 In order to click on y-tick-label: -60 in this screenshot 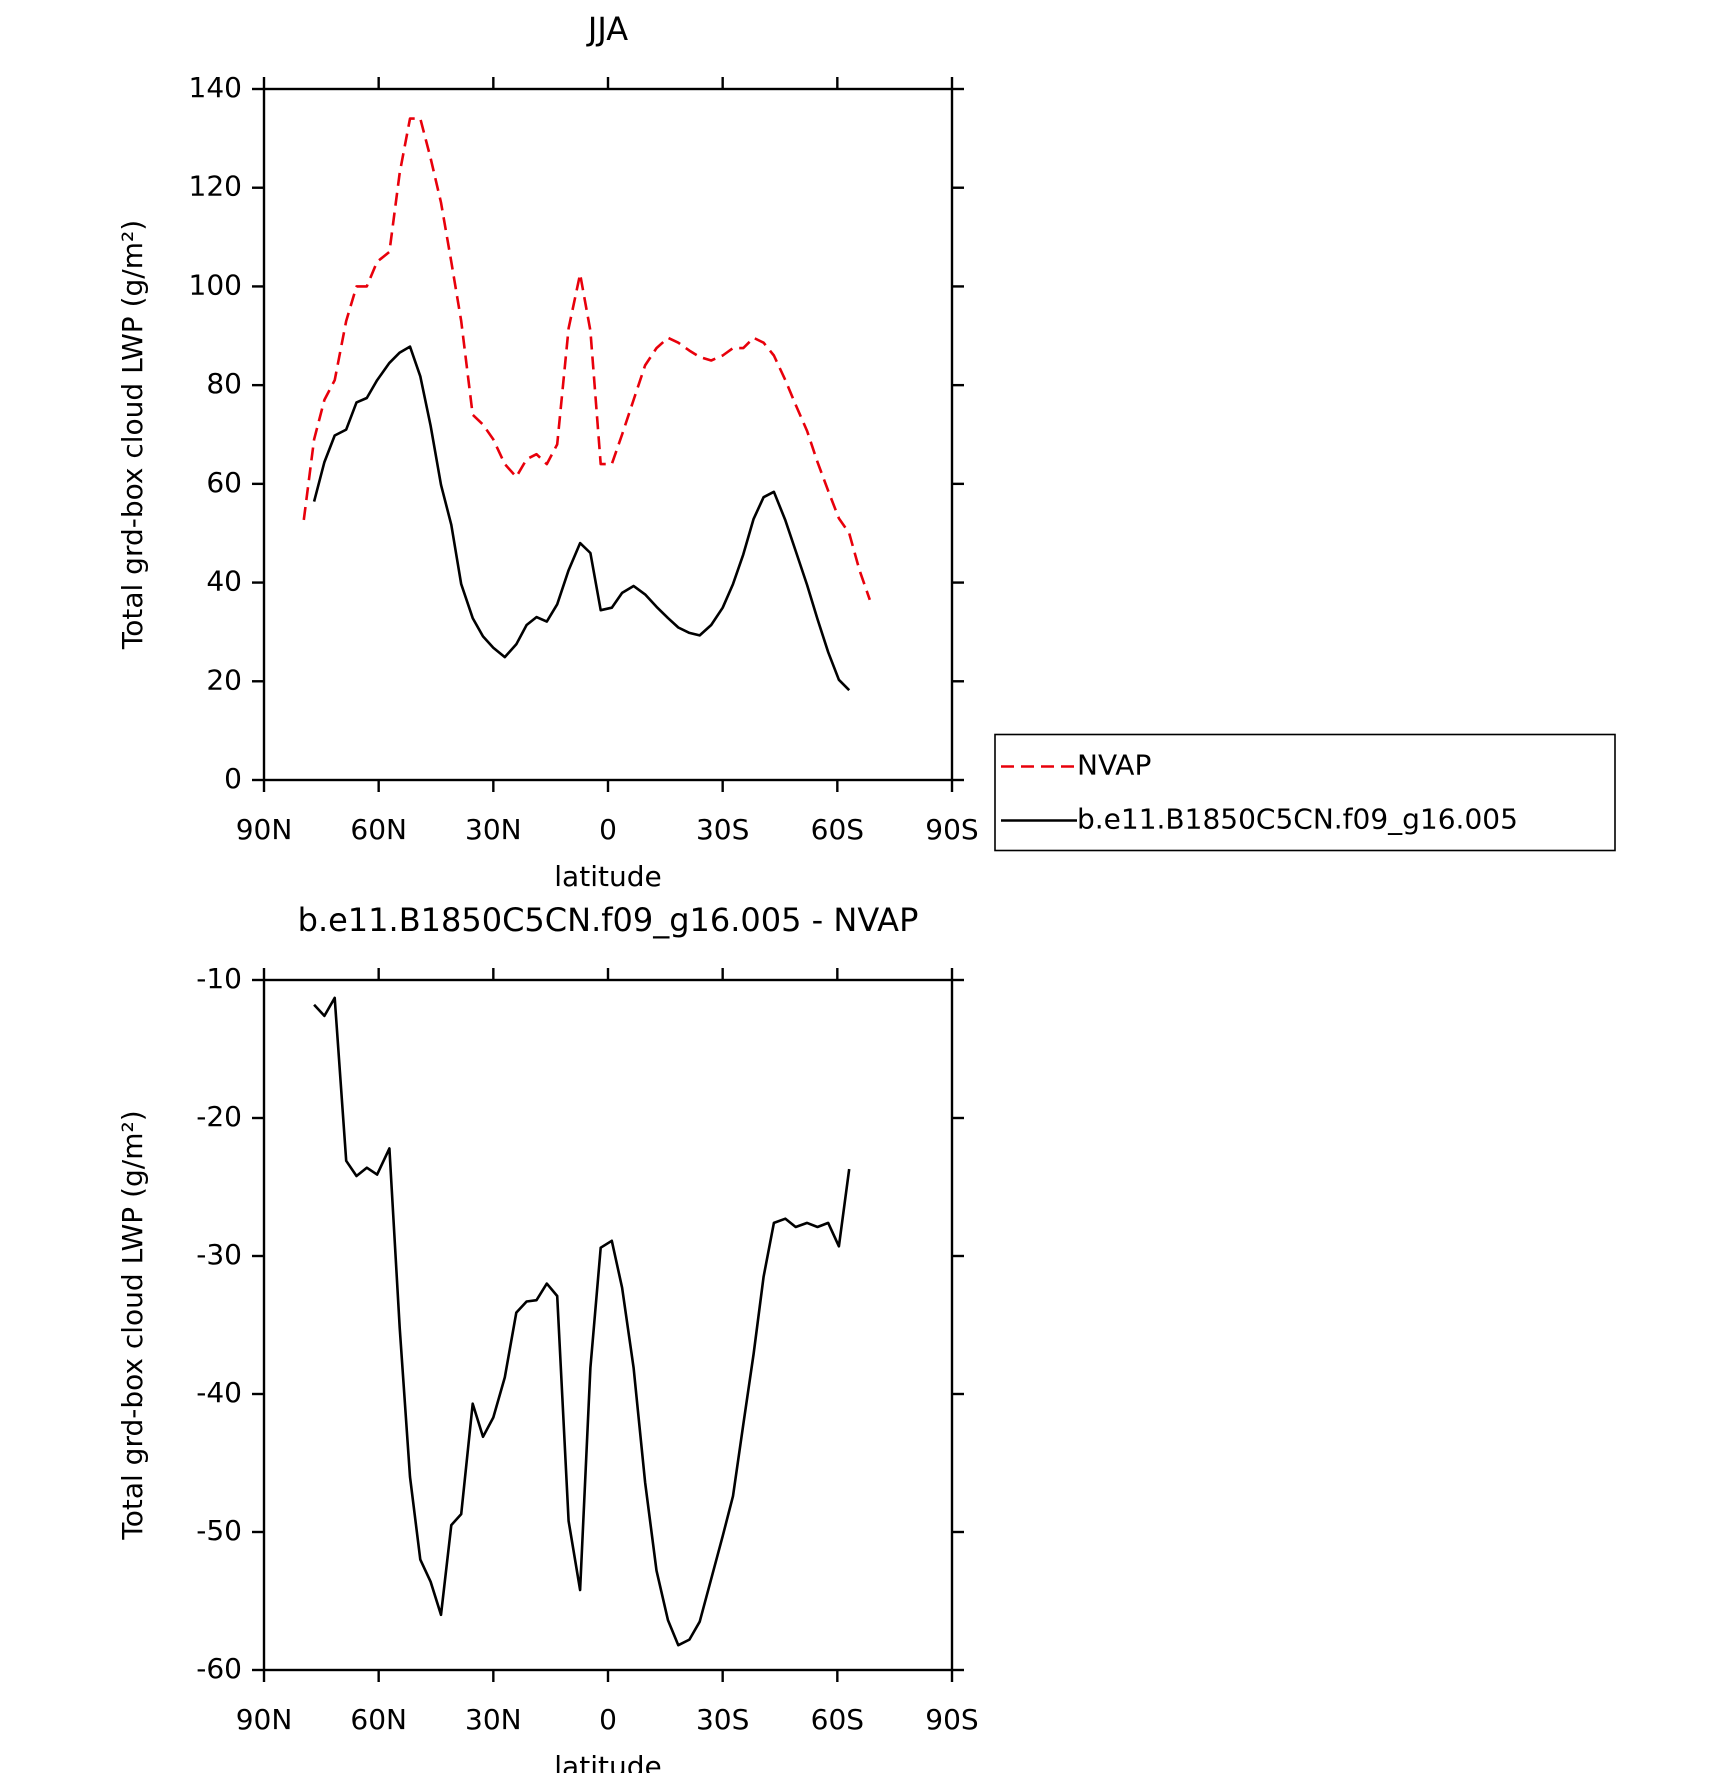, I will do `click(219, 1668)`.